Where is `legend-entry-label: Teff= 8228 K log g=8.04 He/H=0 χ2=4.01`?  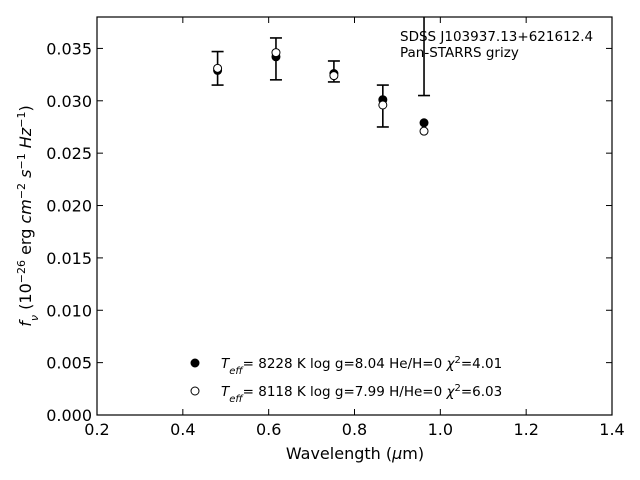 legend-entry-label: Teff= 8228 K log g=8.04 He/H=0 χ2=4.01 is located at coordinates (361, 366).